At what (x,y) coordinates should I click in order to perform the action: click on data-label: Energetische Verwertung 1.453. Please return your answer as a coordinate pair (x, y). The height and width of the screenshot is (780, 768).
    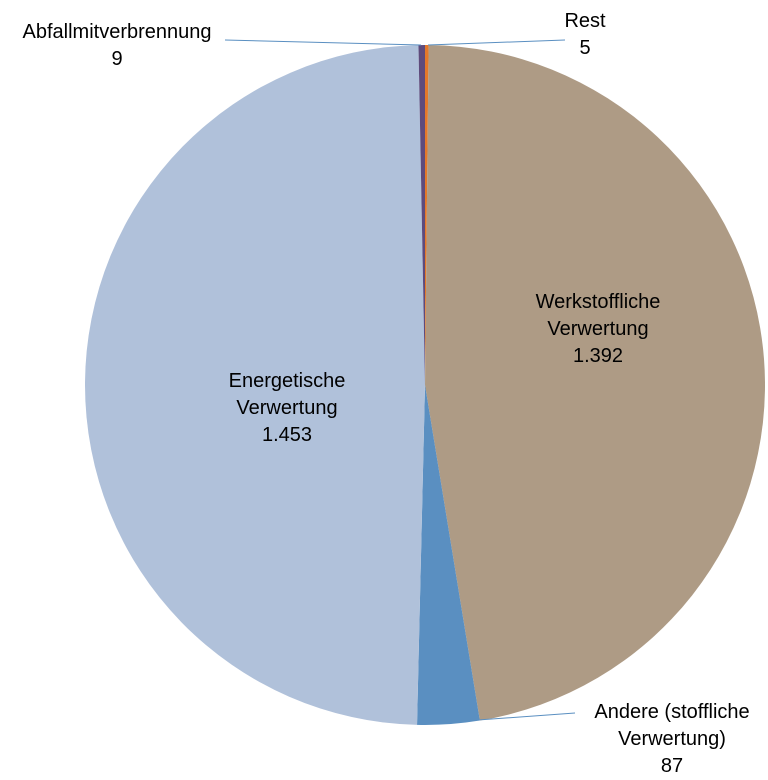
    Looking at the image, I should click on (287, 408).